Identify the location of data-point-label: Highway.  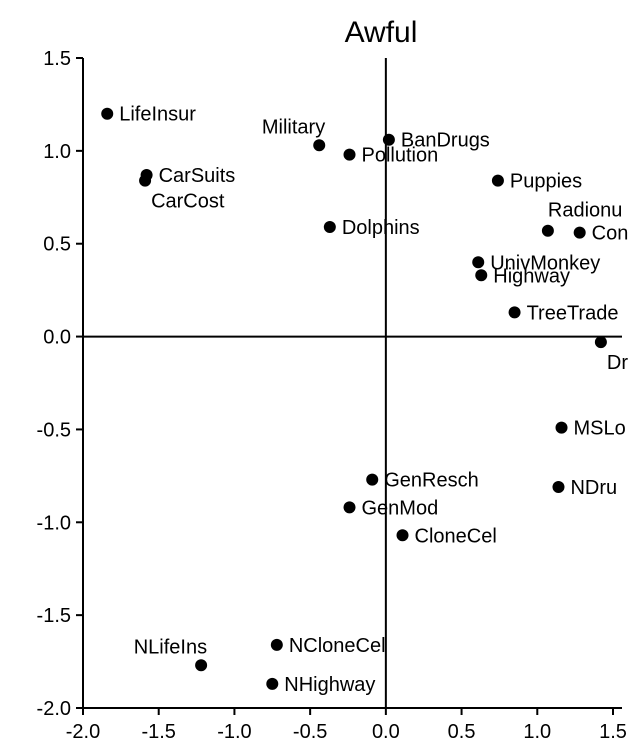
(531, 276).